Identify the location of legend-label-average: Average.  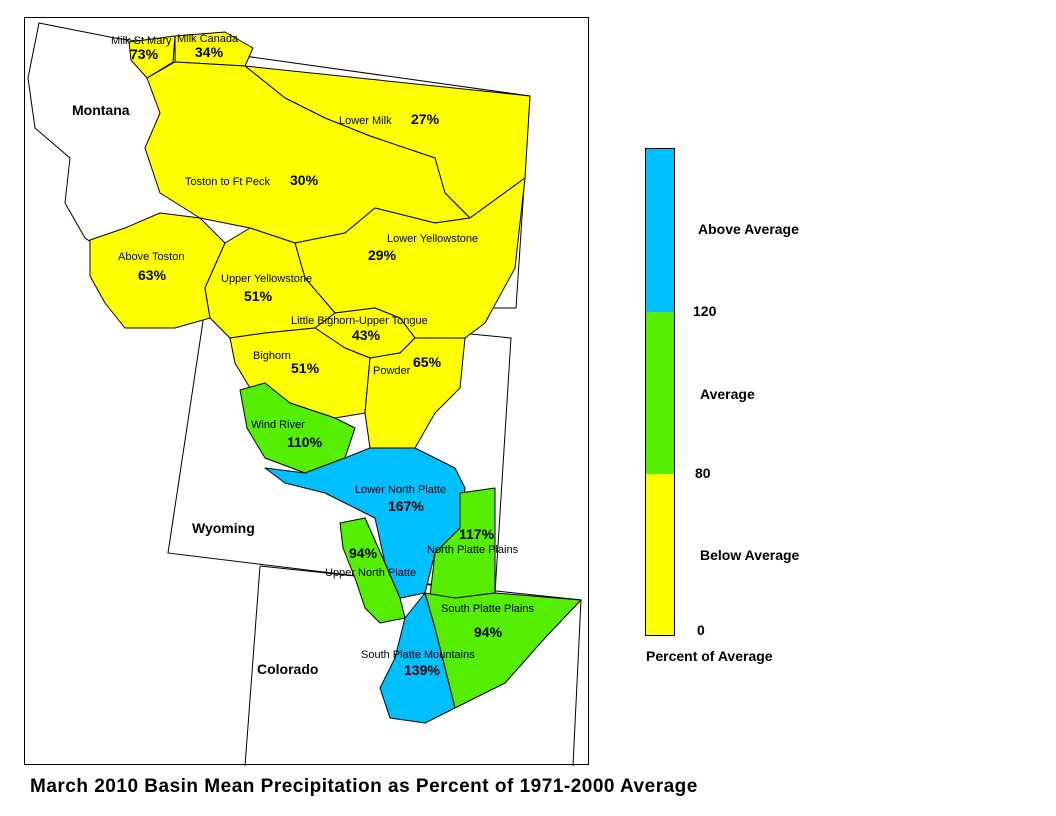
(727, 394).